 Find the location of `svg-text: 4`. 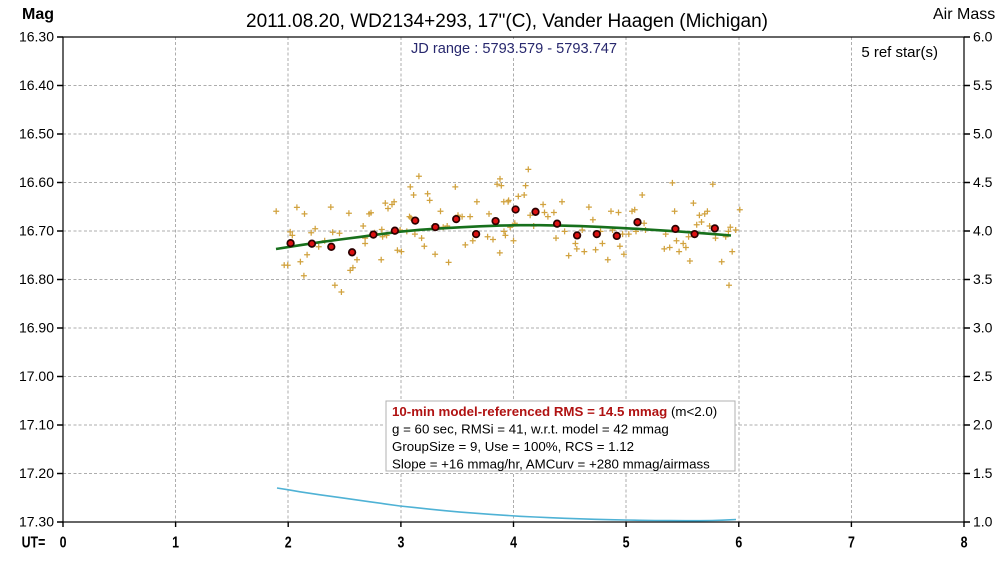

svg-text: 4 is located at coordinates (513, 542).